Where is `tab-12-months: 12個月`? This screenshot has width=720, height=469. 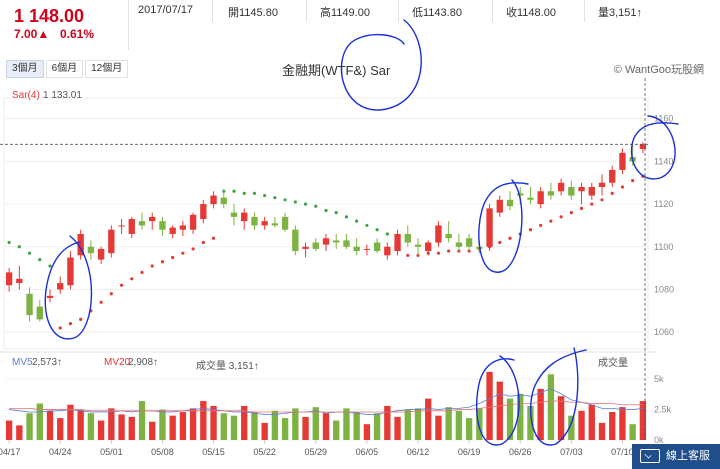 tab-12-months: 12個月 is located at coordinates (107, 69).